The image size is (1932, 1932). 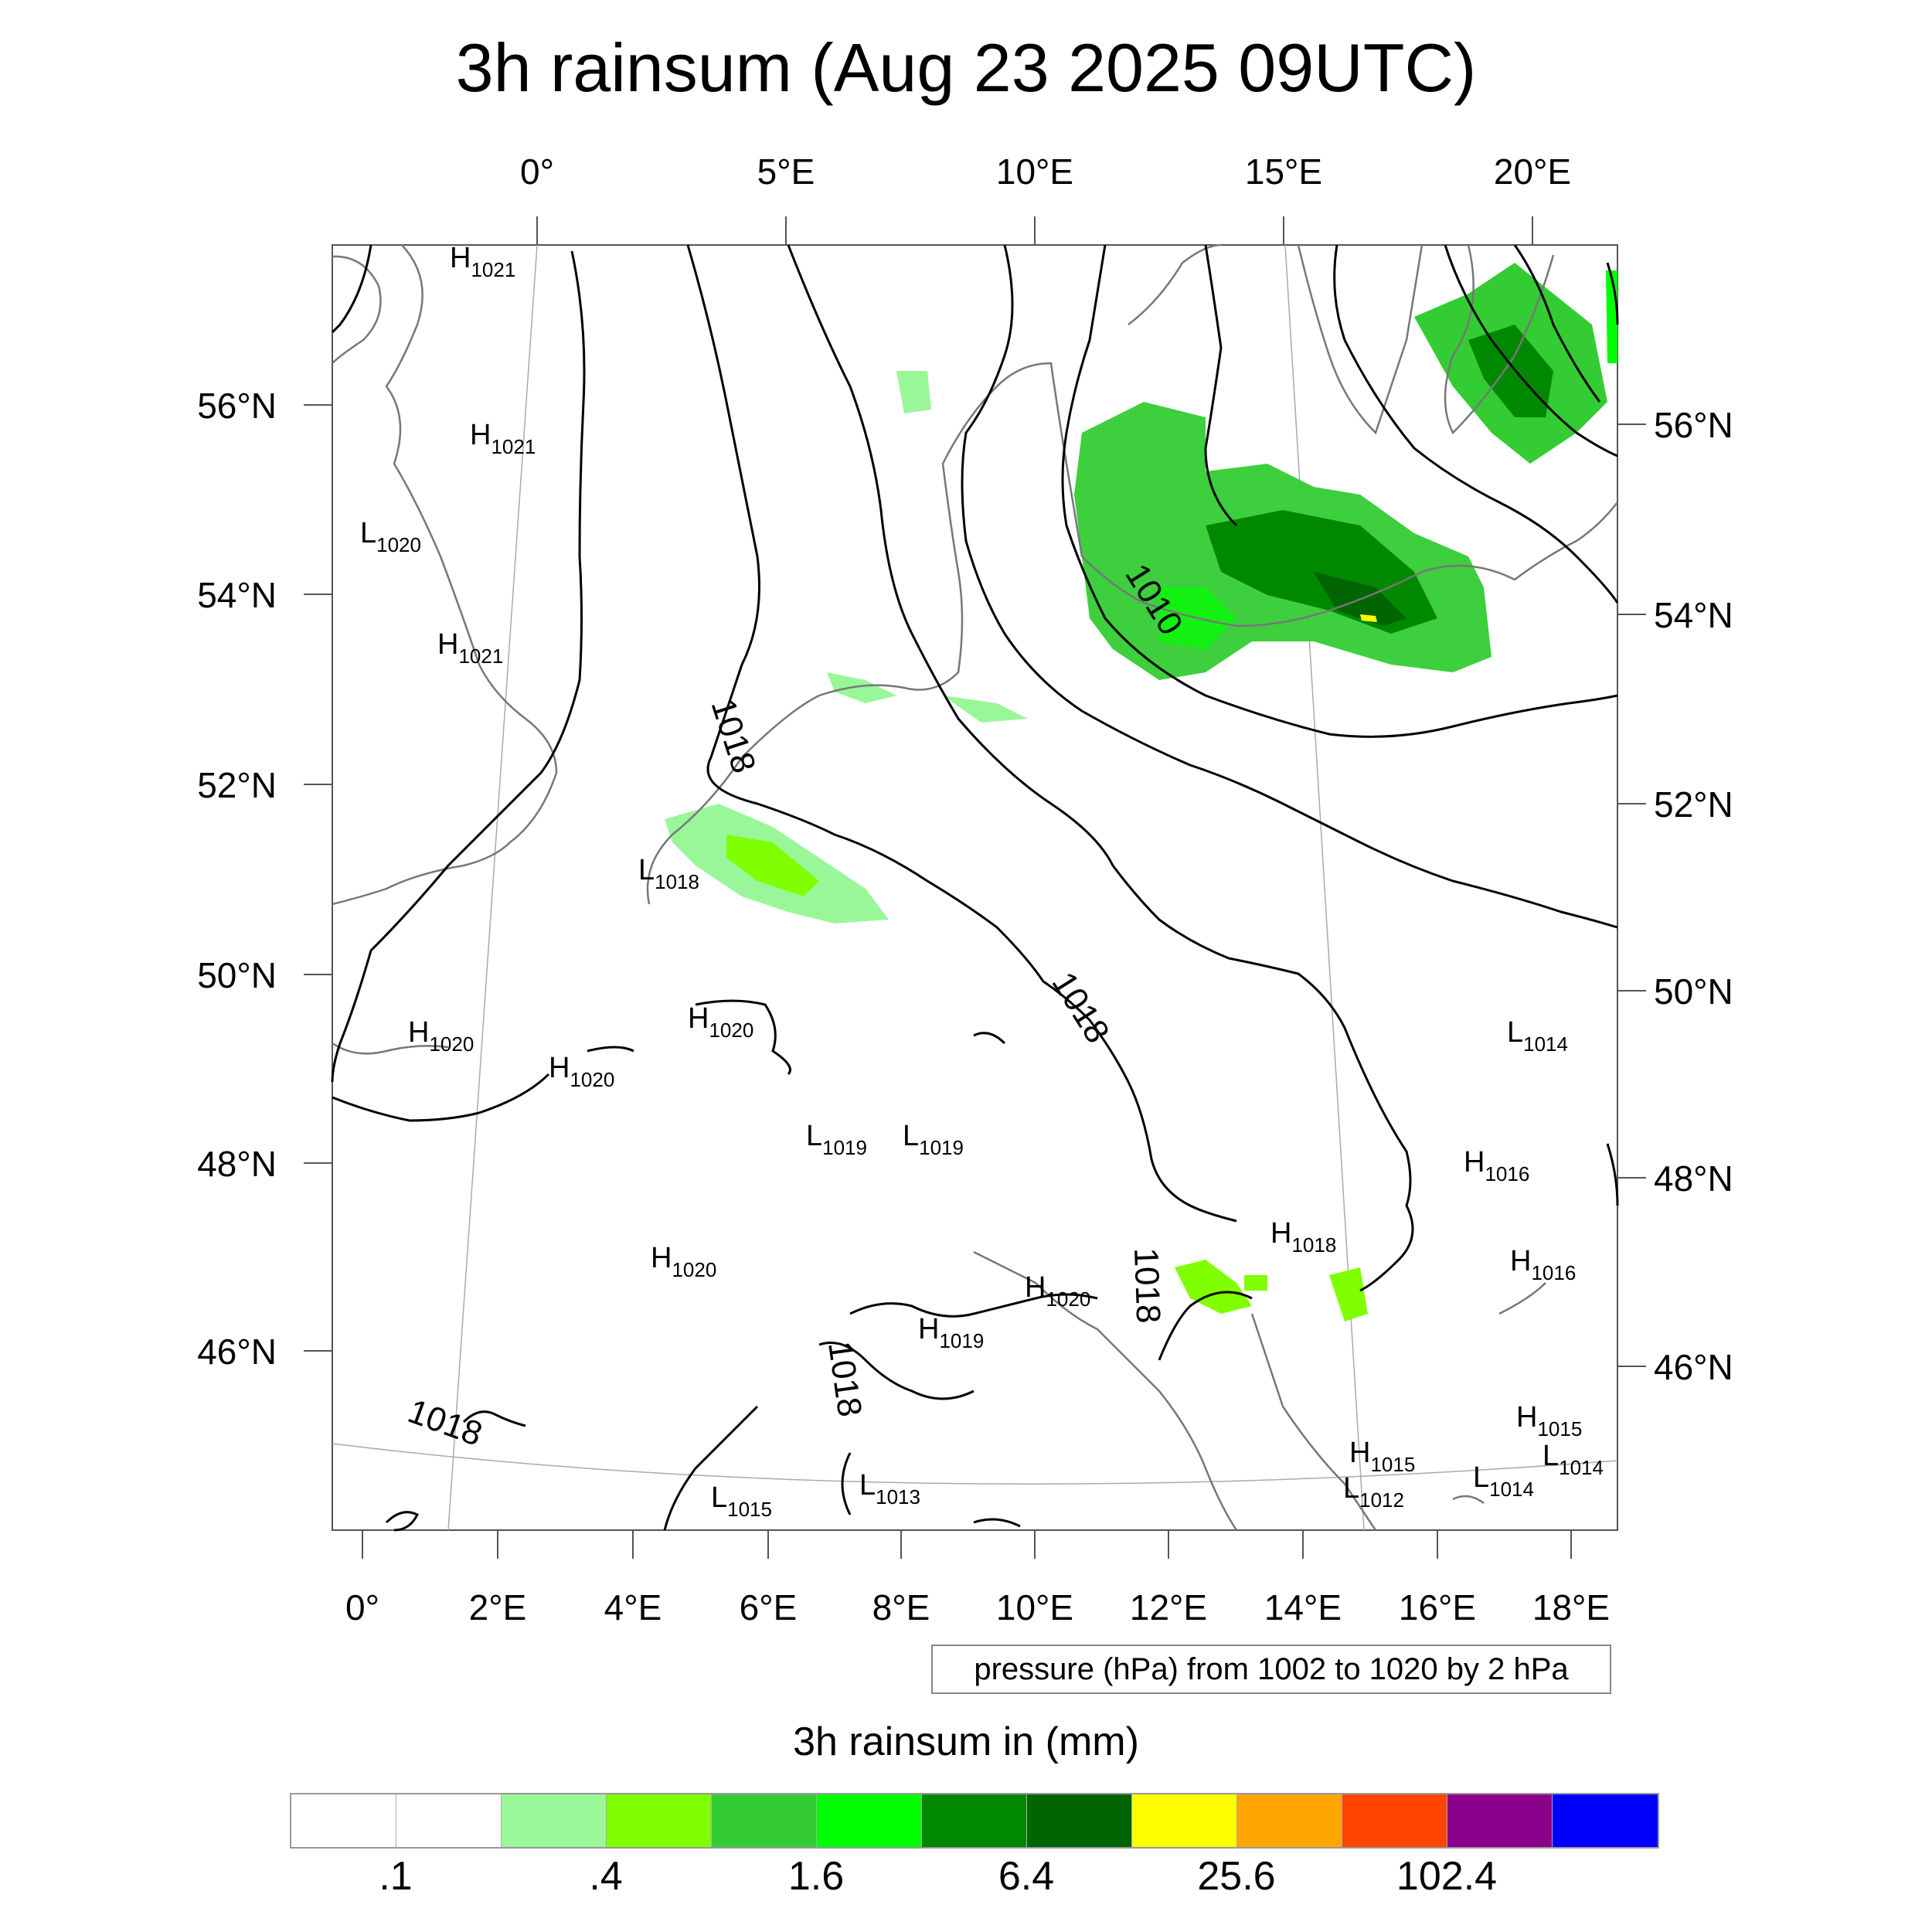 What do you see at coordinates (1035, 171) in the screenshot?
I see `top-lon-label: 10°E` at bounding box center [1035, 171].